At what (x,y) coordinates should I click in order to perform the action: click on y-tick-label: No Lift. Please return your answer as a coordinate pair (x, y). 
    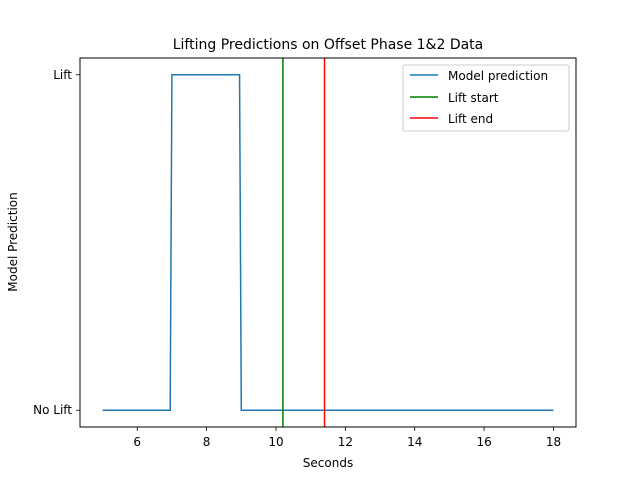
    Looking at the image, I should click on (52, 410).